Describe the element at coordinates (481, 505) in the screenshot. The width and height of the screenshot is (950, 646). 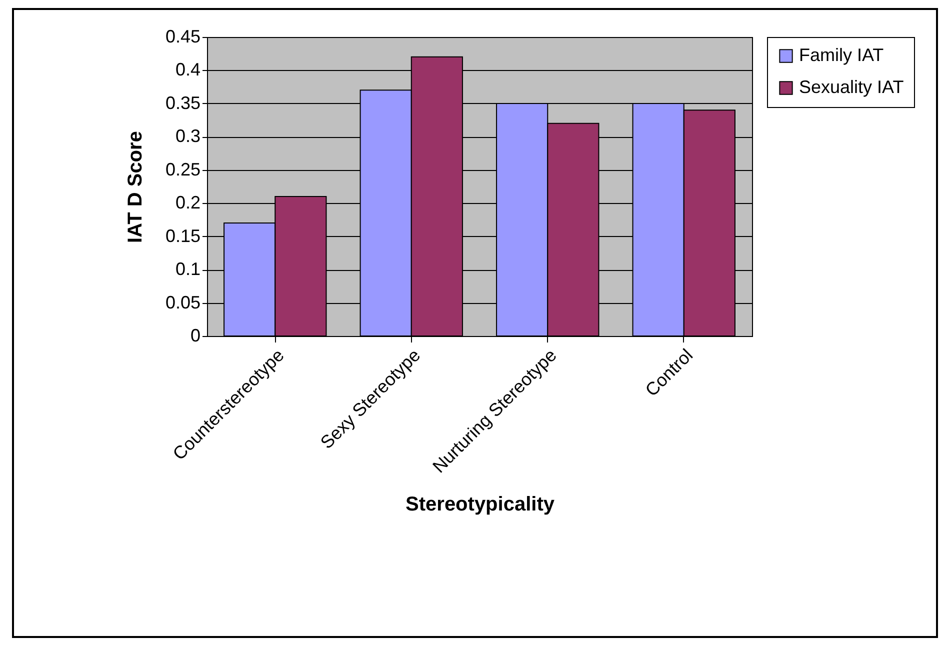
I see `x-axis-title: Stereotypicality` at that location.